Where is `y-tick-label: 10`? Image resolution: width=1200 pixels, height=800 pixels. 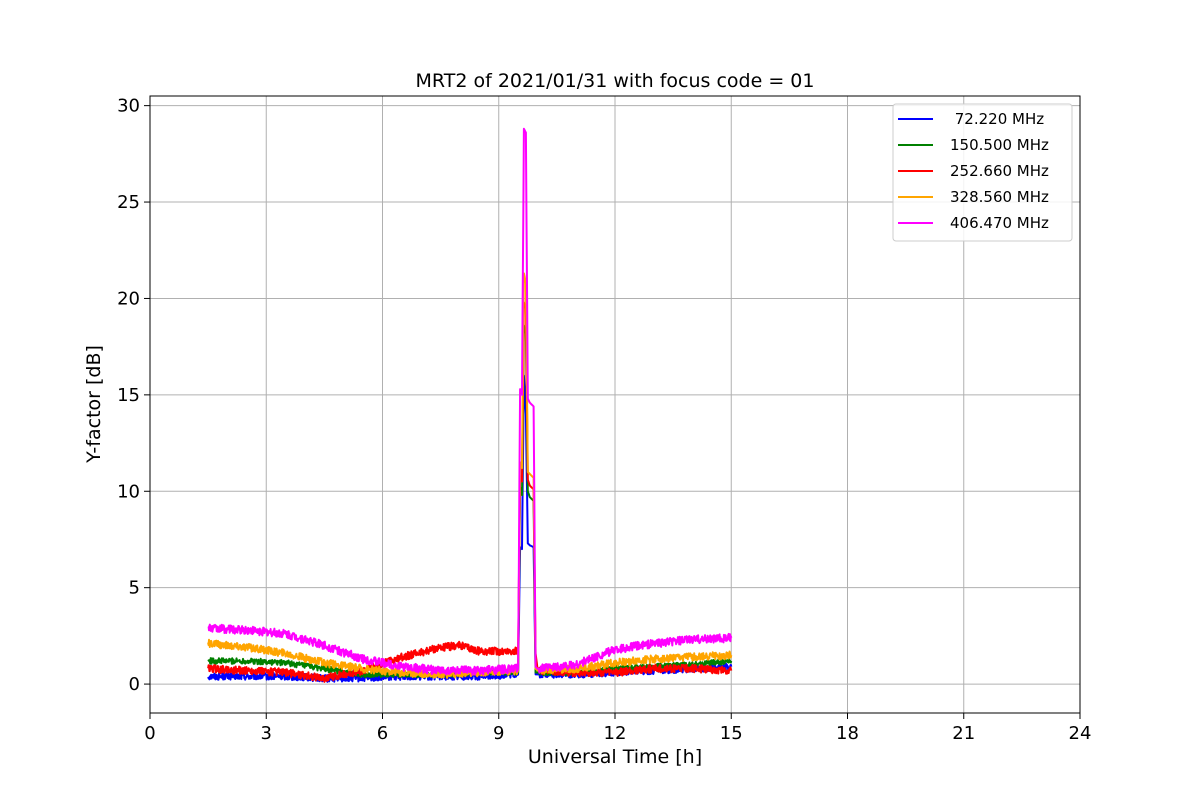
y-tick-label: 10 is located at coordinates (128, 491).